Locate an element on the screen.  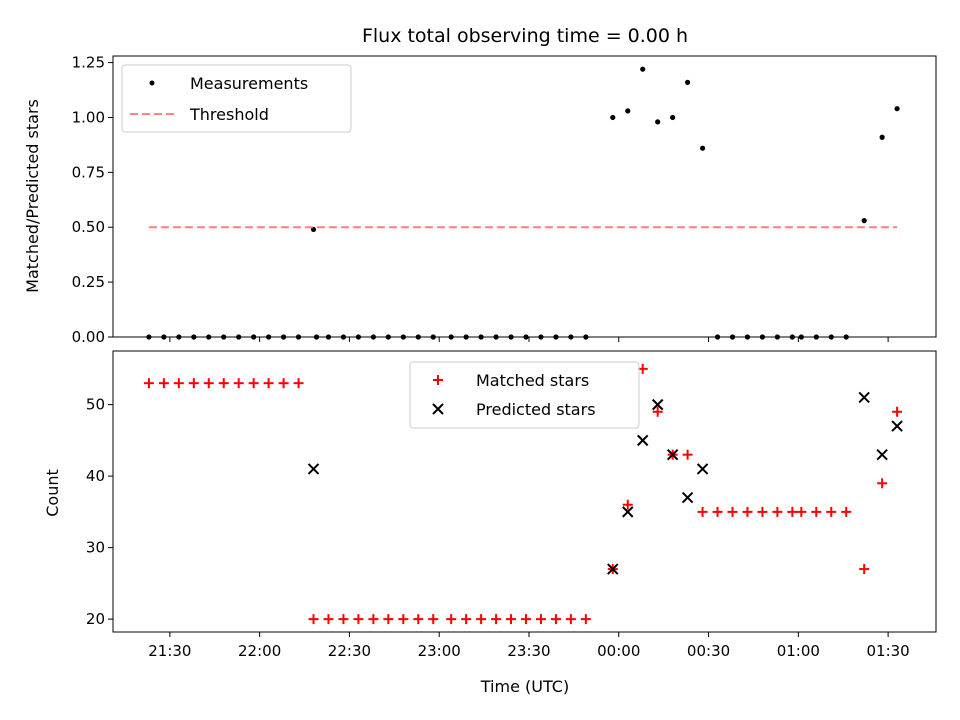
x-tick-label: 23:00 is located at coordinates (439, 651).